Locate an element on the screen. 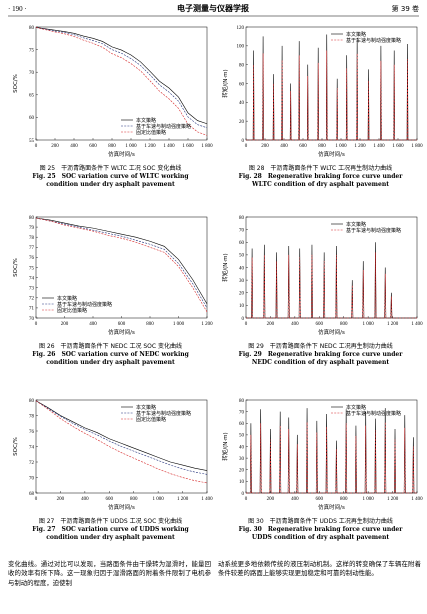 This screenshot has width=427, height=614. page-number: · 190 · is located at coordinates (17, 9).